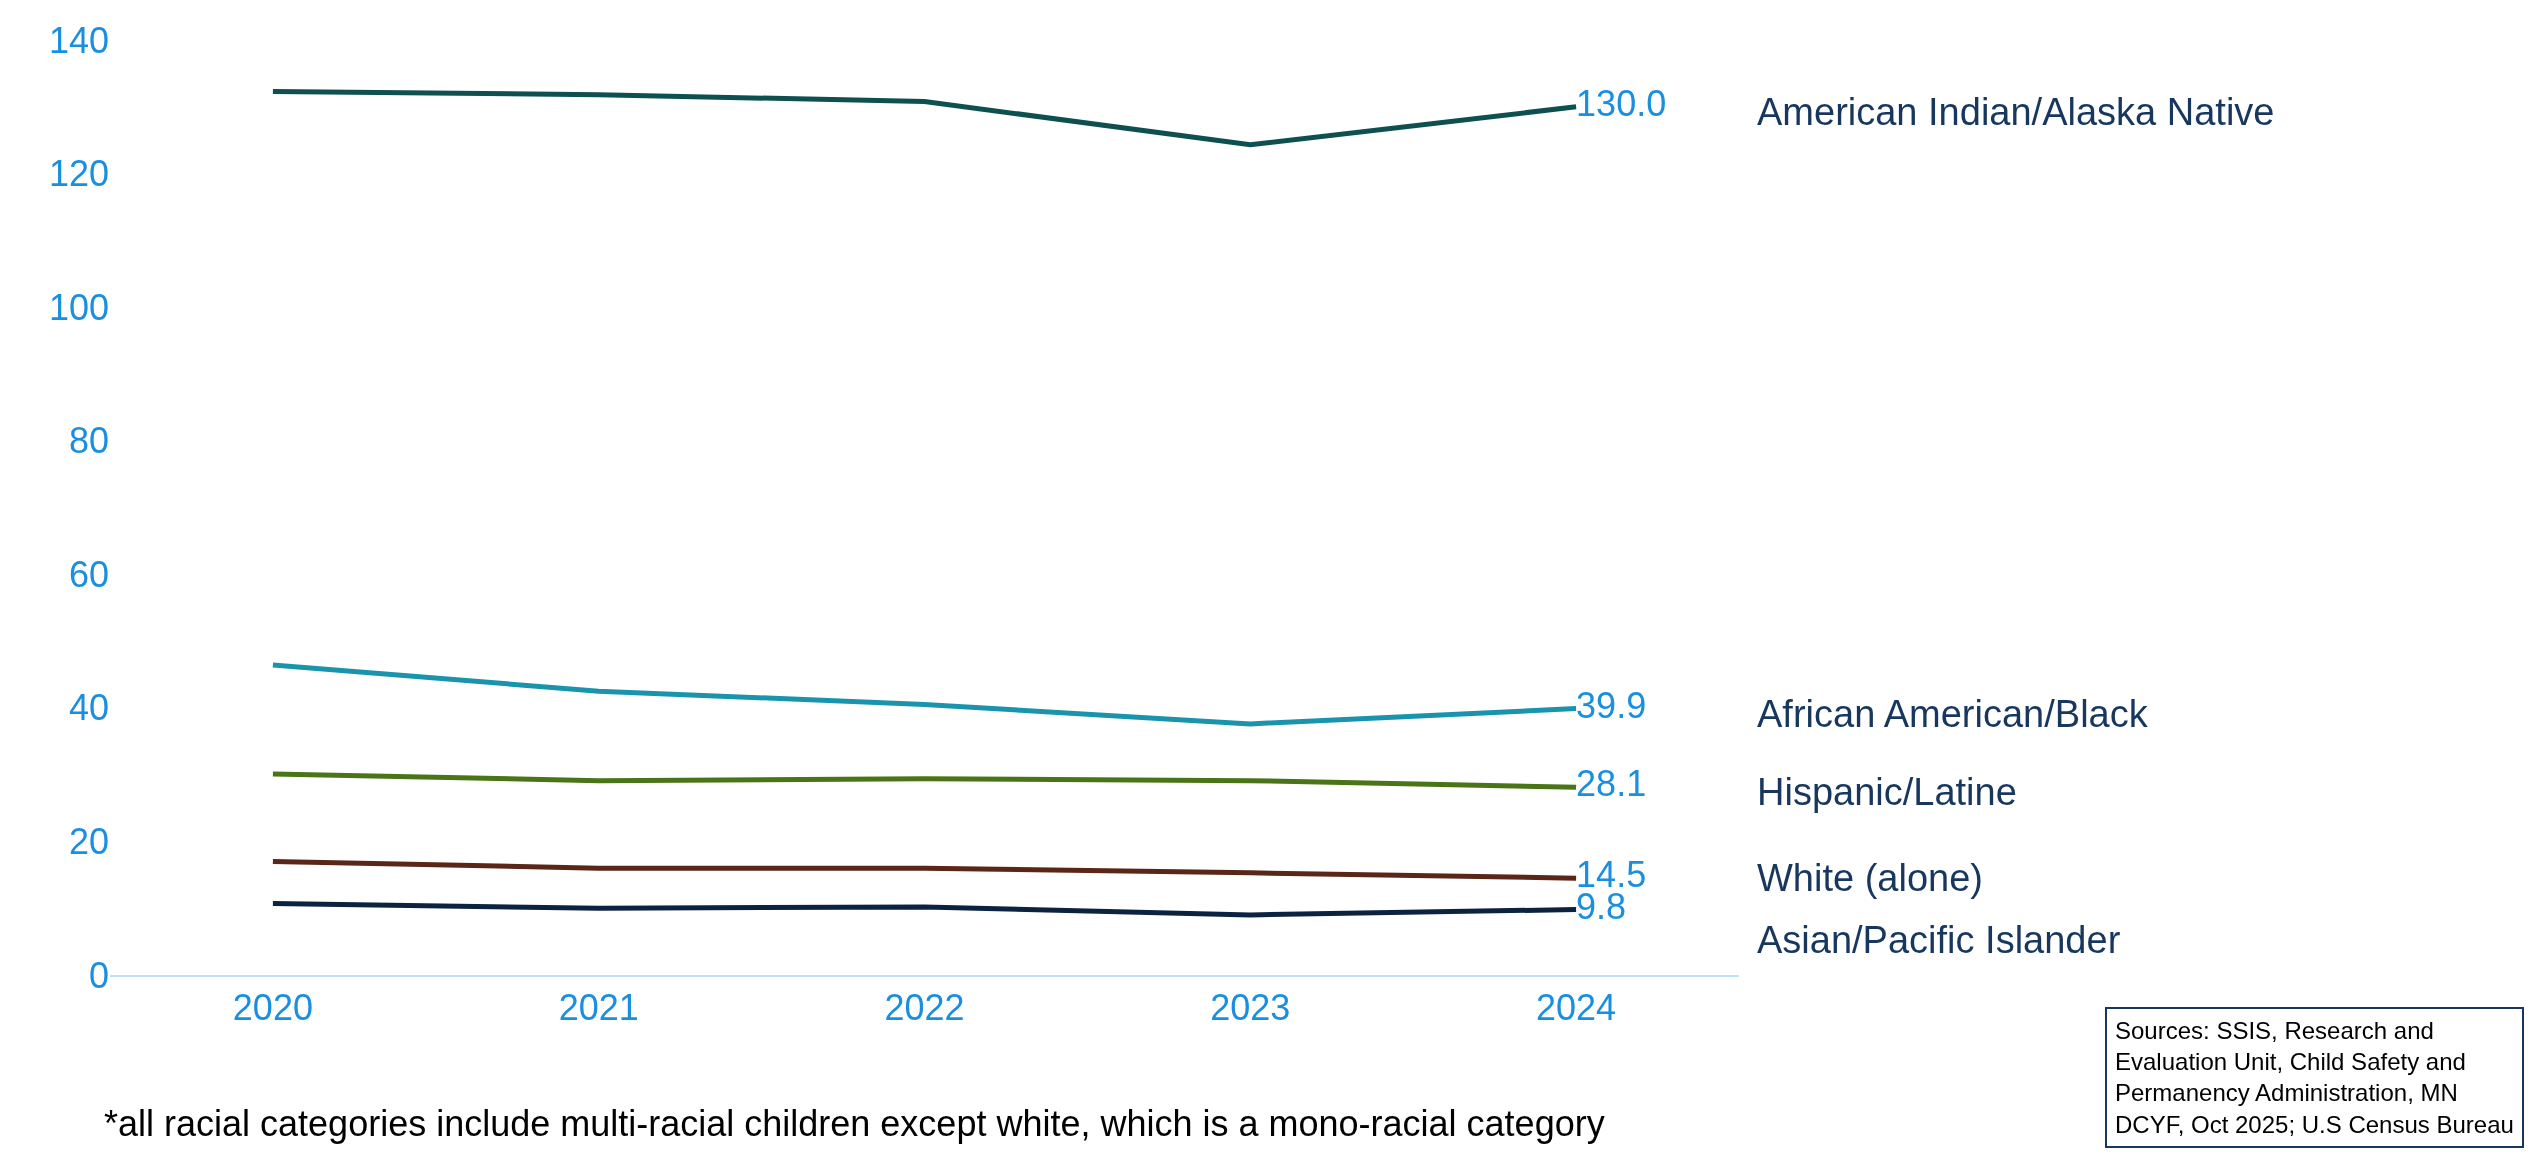 The width and height of the screenshot is (2539, 1158). Describe the element at coordinates (88, 574) in the screenshot. I see `y-tick-label: 60` at that location.